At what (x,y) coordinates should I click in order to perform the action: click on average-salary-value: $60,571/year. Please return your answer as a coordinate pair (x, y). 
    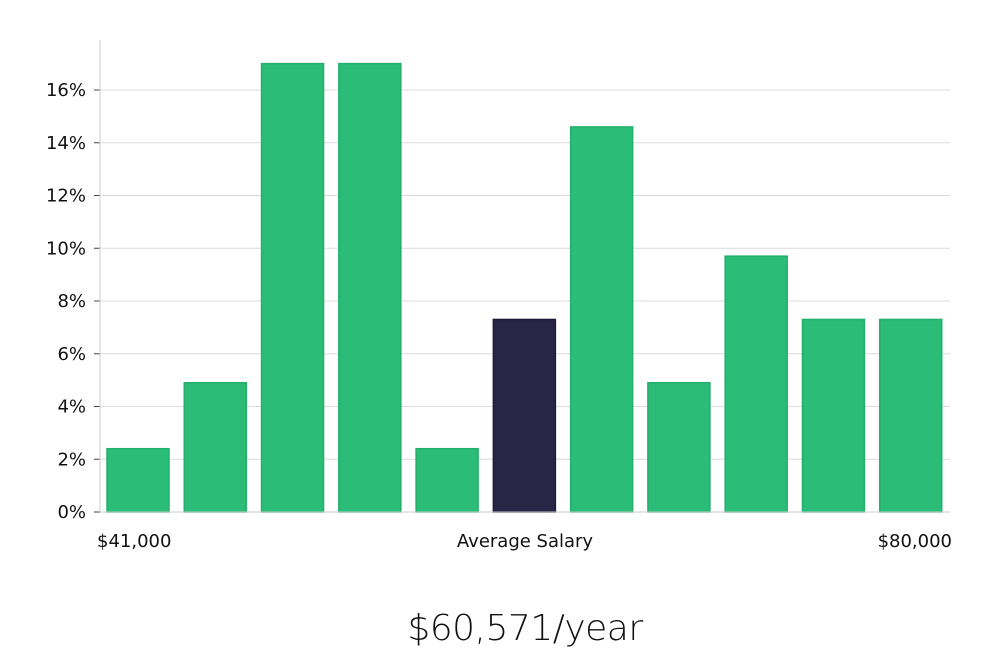
    Looking at the image, I should click on (525, 628).